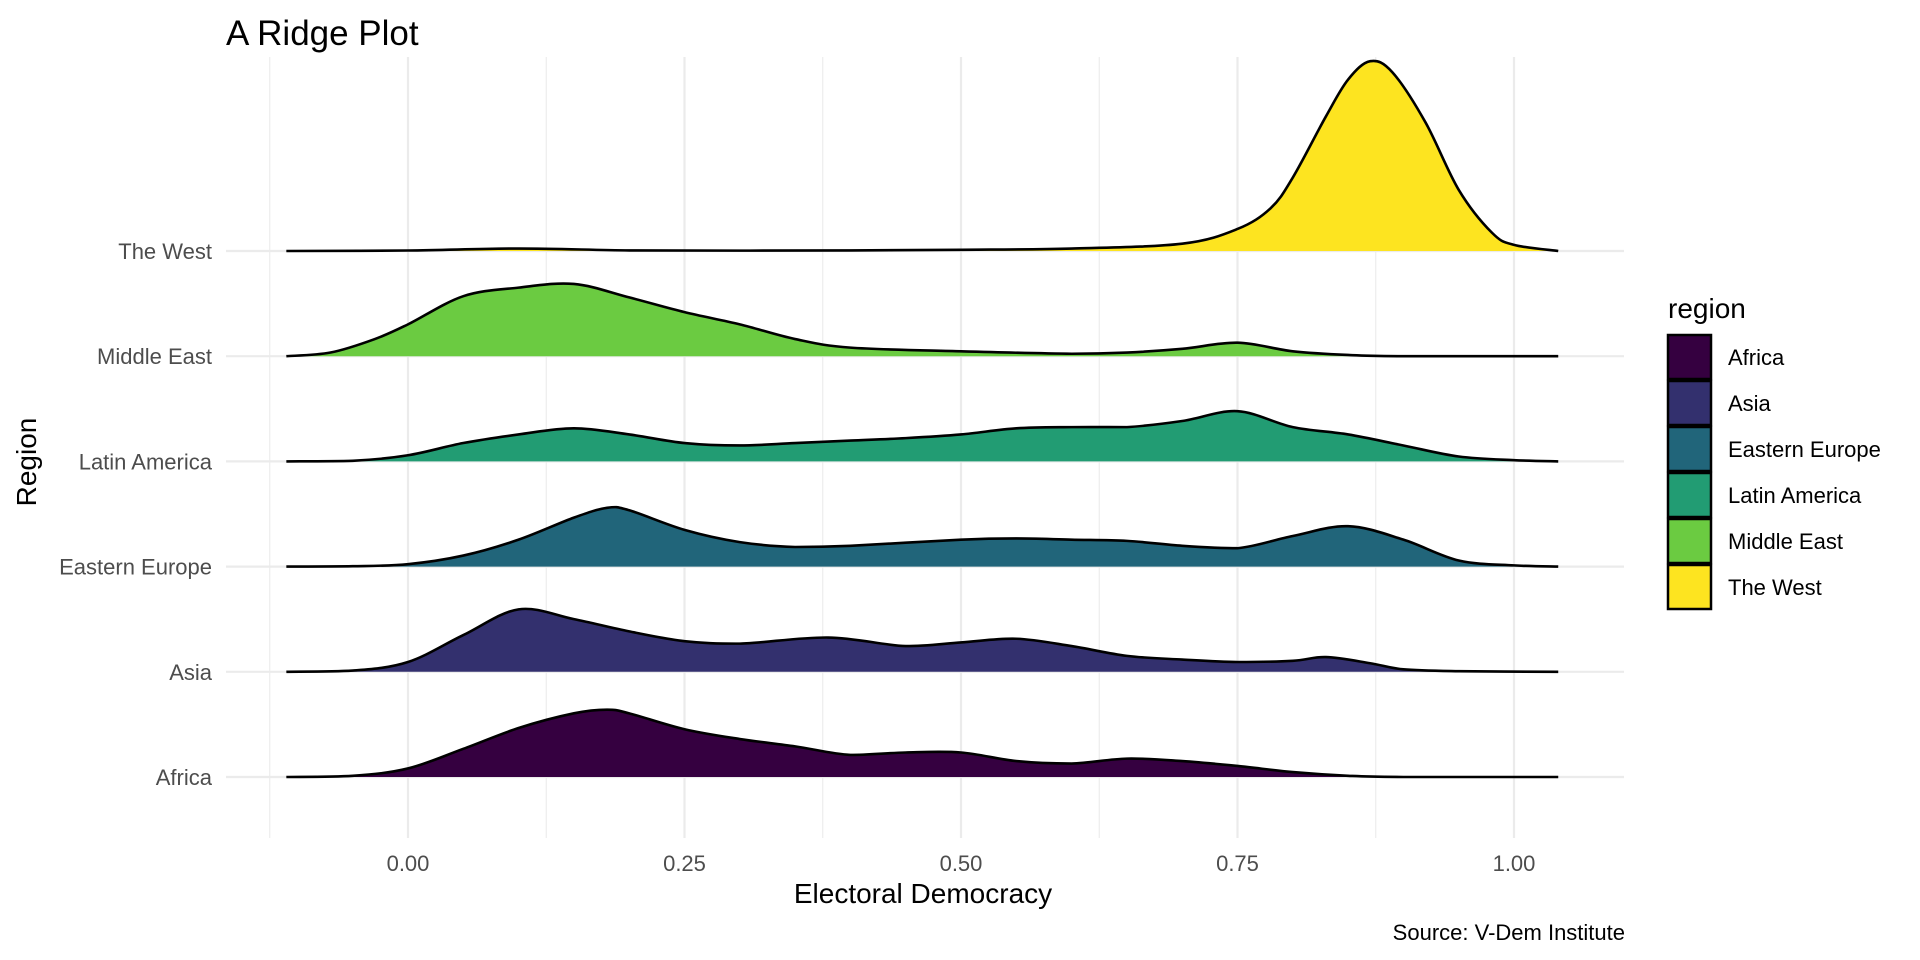 This screenshot has height=960, width=1920. I want to click on legend-label: Middle East, so click(1785, 541).